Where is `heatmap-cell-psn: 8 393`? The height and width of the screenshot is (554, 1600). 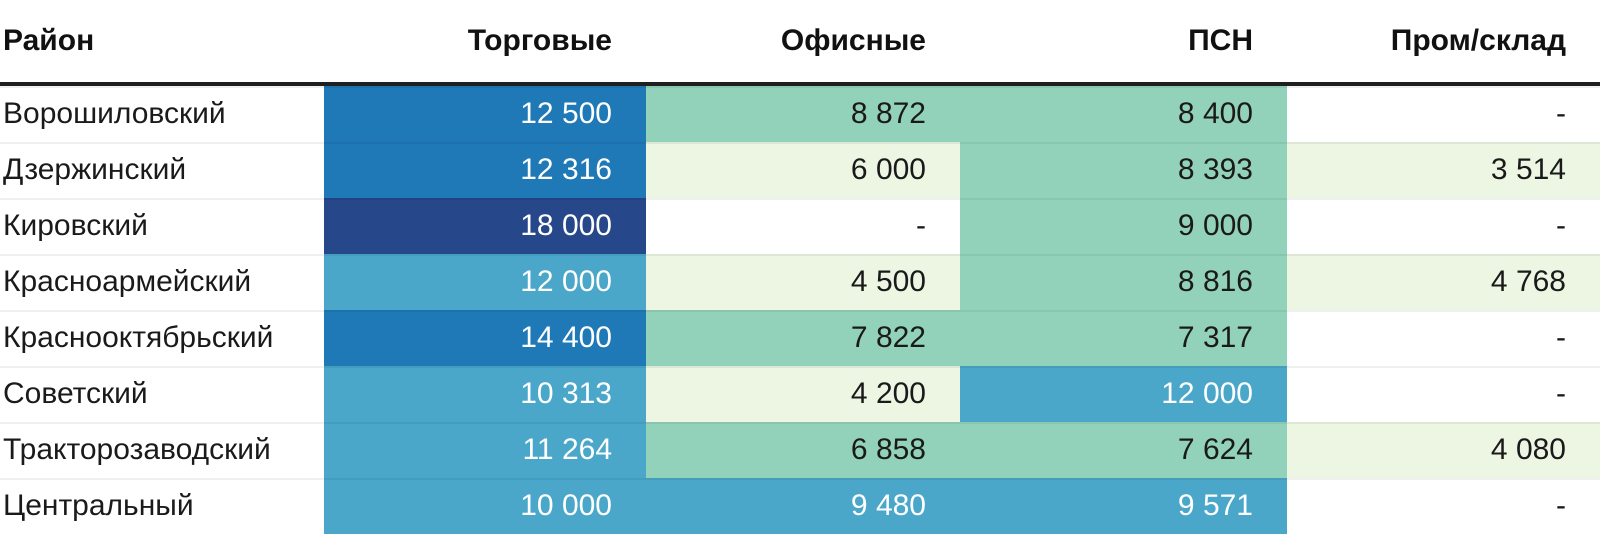
heatmap-cell-psn: 8 393 is located at coordinates (1123, 170).